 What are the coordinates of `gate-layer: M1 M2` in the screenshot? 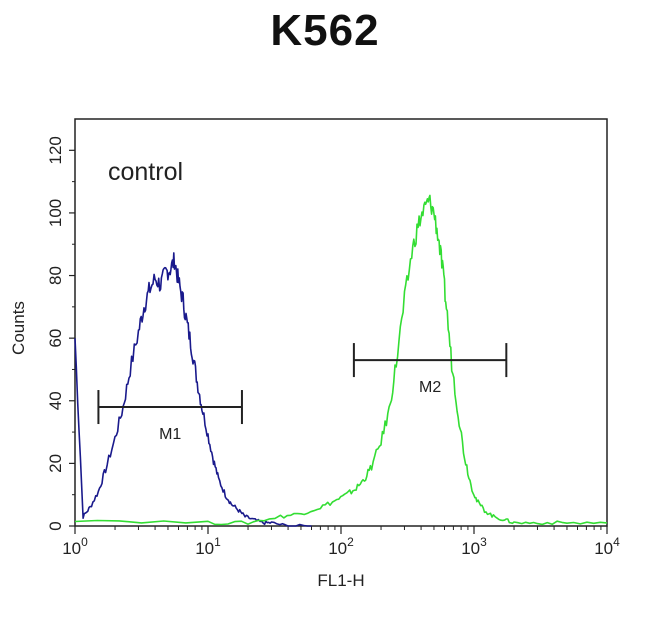 It's located at (302, 393).